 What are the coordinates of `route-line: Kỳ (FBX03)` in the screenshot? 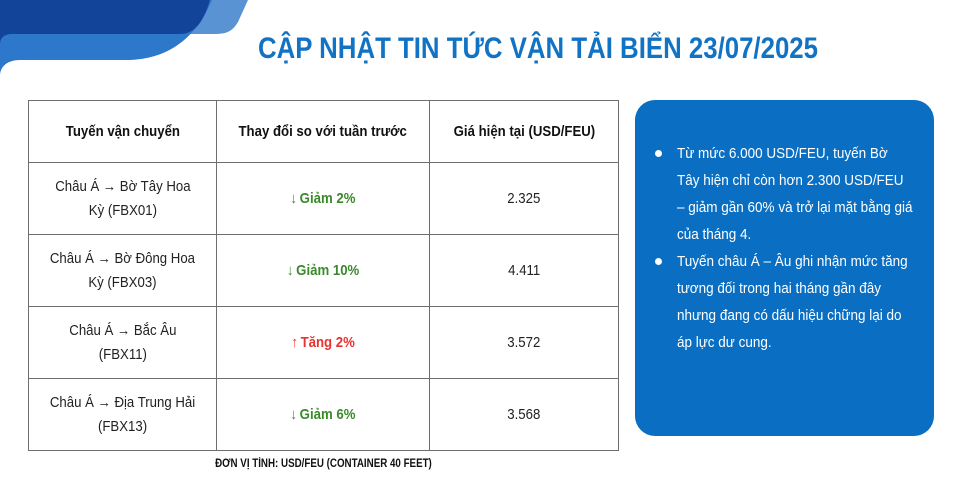 It's located at (122, 282).